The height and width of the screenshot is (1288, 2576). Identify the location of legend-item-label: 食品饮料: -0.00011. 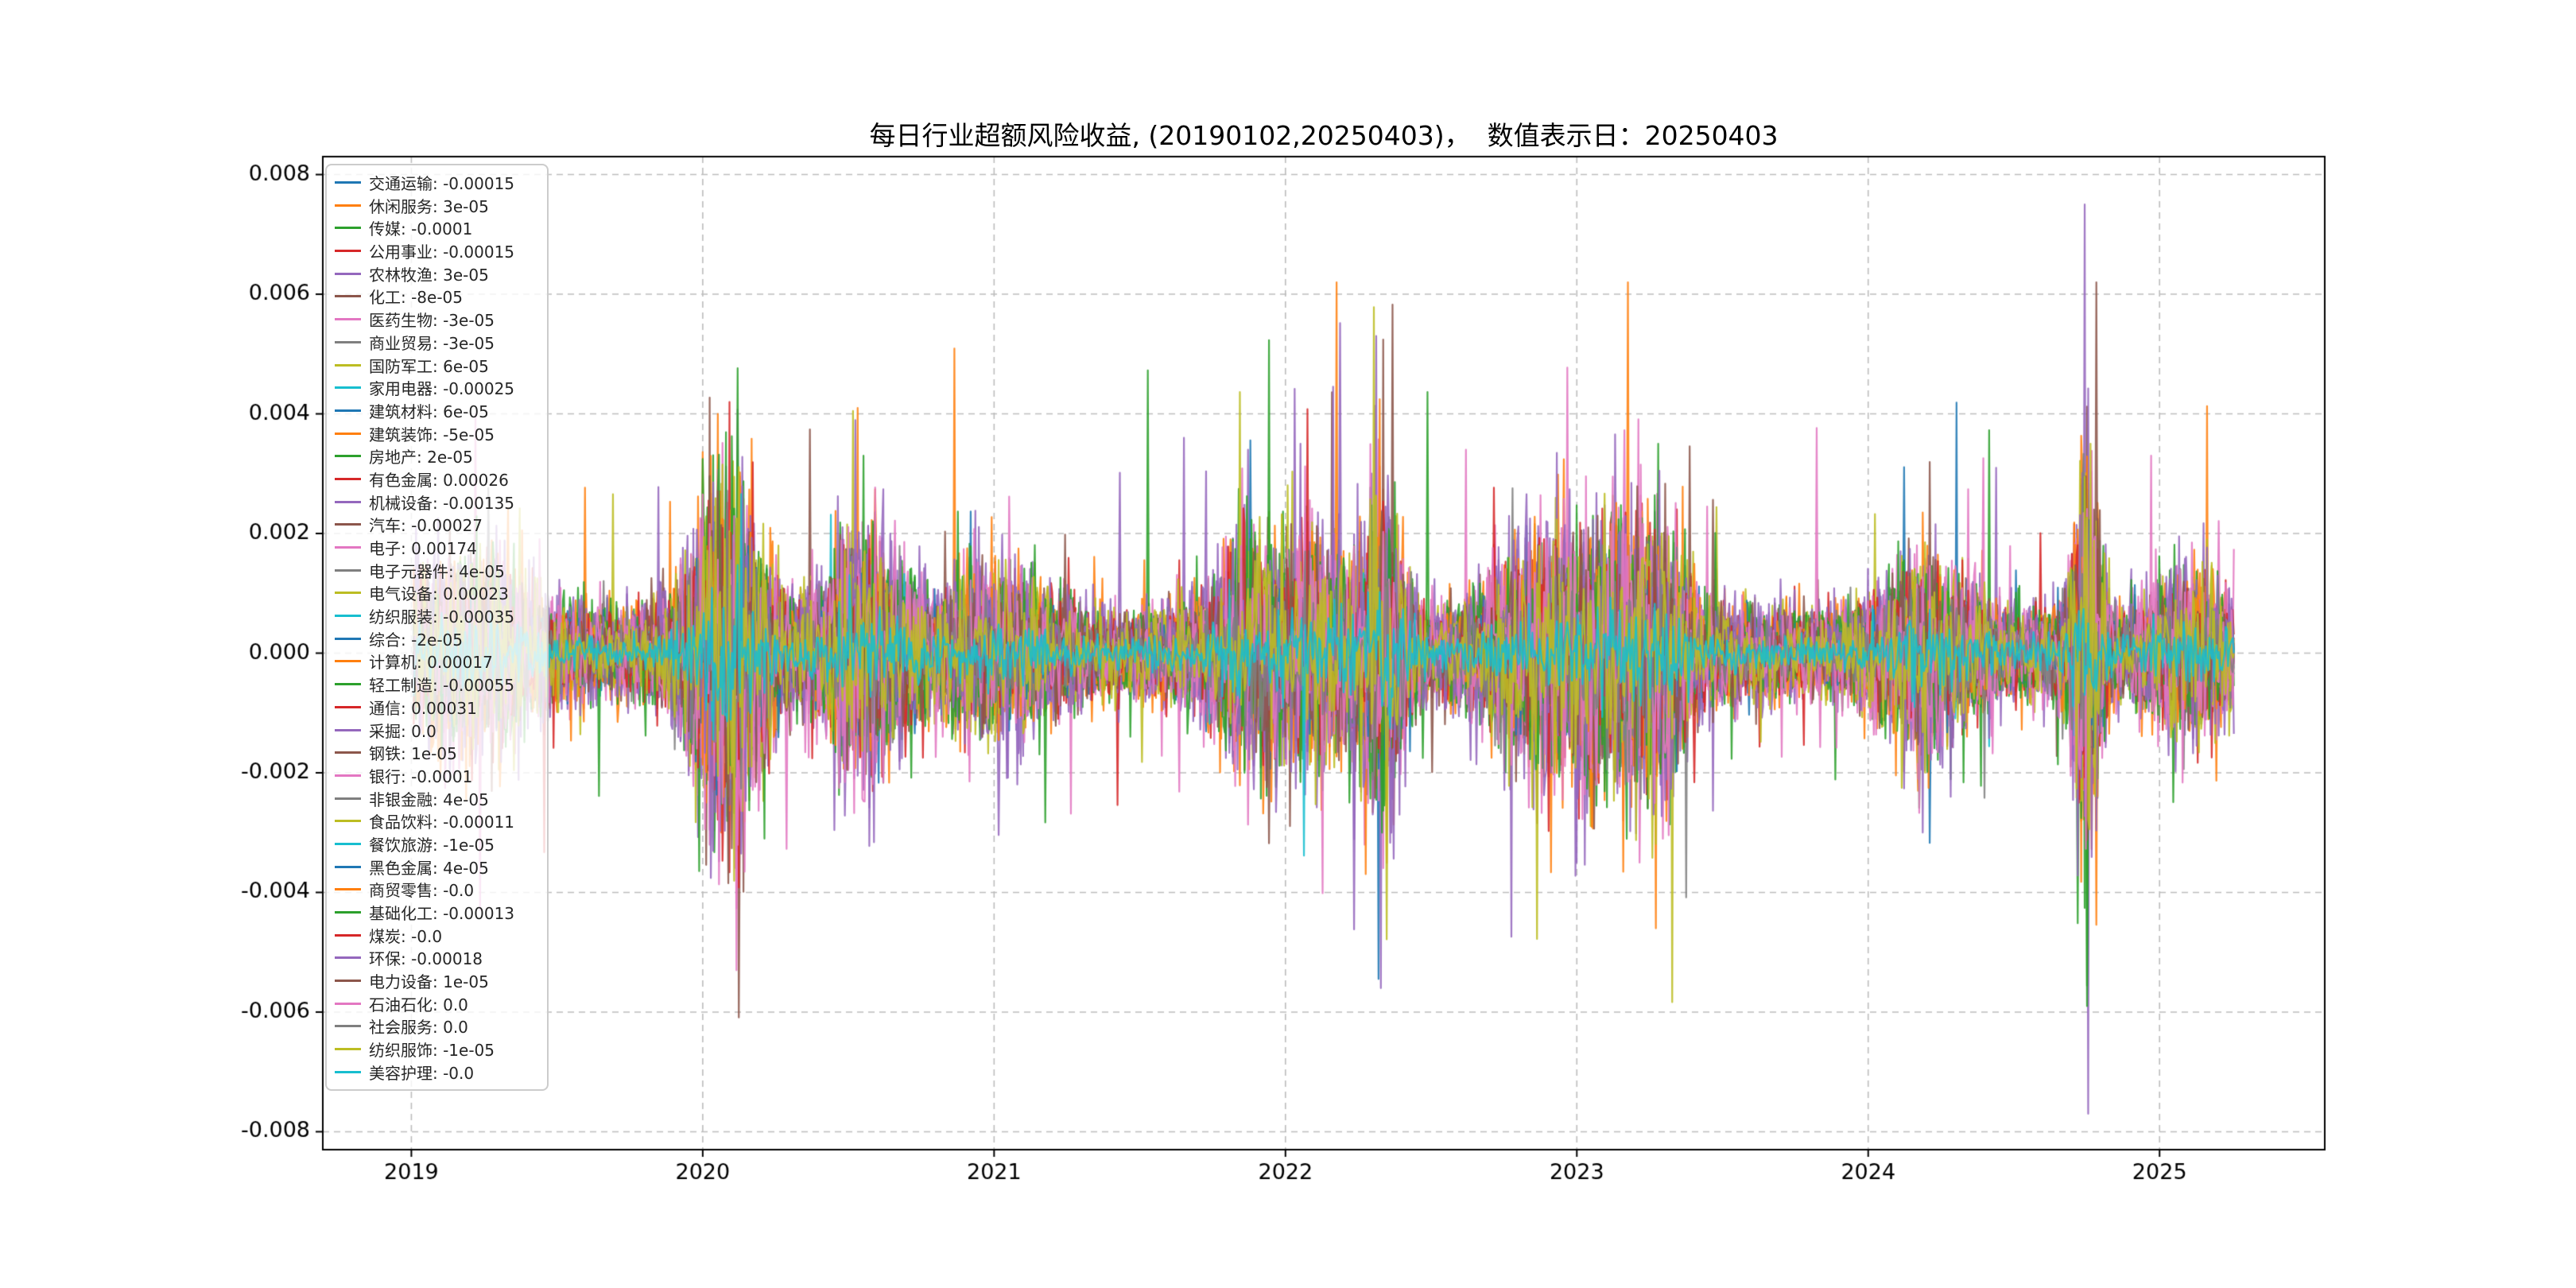
(442, 823).